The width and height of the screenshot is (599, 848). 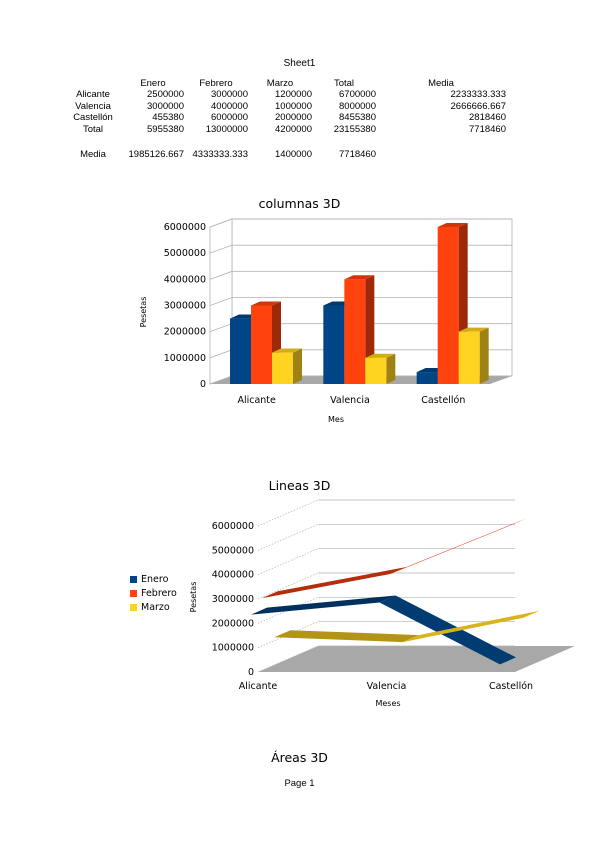 What do you see at coordinates (416, 659) in the screenshot?
I see `line-chart-floor` at bounding box center [416, 659].